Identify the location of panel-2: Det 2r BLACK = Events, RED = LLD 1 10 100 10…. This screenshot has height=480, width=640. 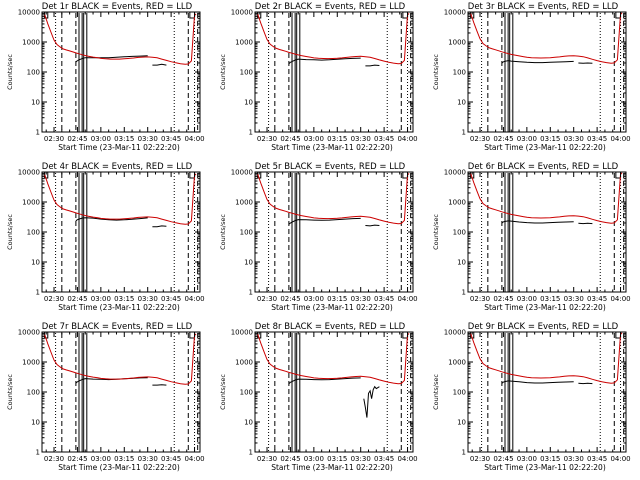
(318, 77).